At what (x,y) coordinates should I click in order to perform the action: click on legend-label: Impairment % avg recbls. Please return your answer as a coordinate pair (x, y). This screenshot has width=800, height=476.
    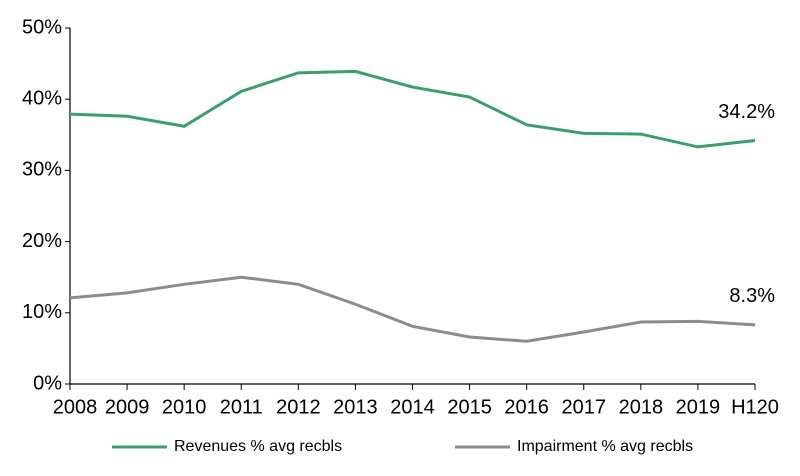
    Looking at the image, I should click on (605, 446).